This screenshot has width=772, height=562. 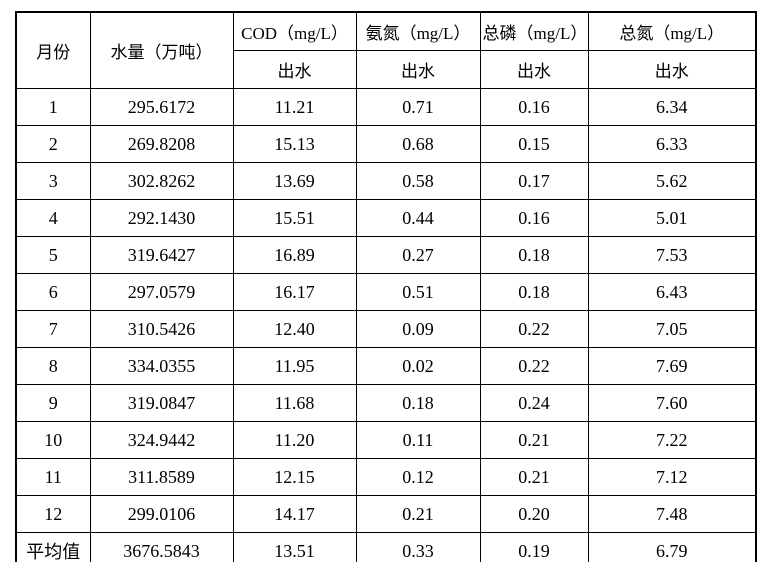 What do you see at coordinates (161, 255) in the screenshot?
I see `table-cell: 319.6427` at bounding box center [161, 255].